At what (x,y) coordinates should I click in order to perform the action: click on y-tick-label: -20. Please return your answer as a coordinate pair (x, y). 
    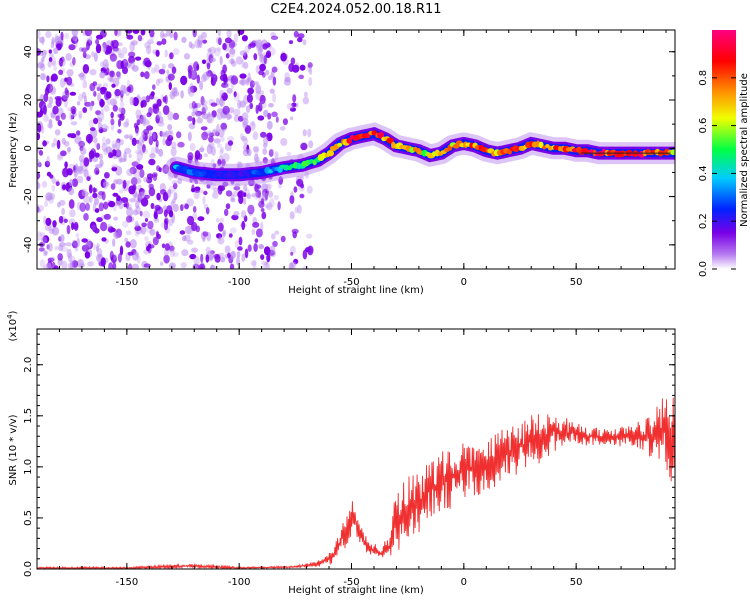
    Looking at the image, I should click on (28, 196).